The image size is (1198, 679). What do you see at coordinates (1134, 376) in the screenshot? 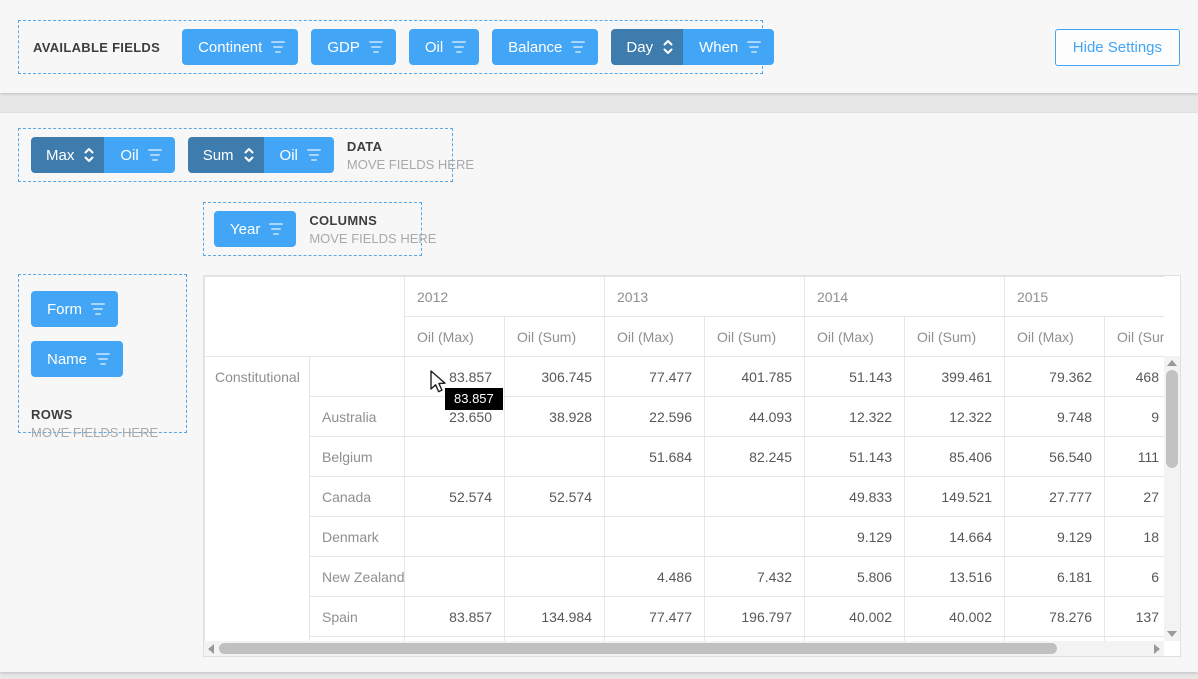
I see `cell-value: 468` at bounding box center [1134, 376].